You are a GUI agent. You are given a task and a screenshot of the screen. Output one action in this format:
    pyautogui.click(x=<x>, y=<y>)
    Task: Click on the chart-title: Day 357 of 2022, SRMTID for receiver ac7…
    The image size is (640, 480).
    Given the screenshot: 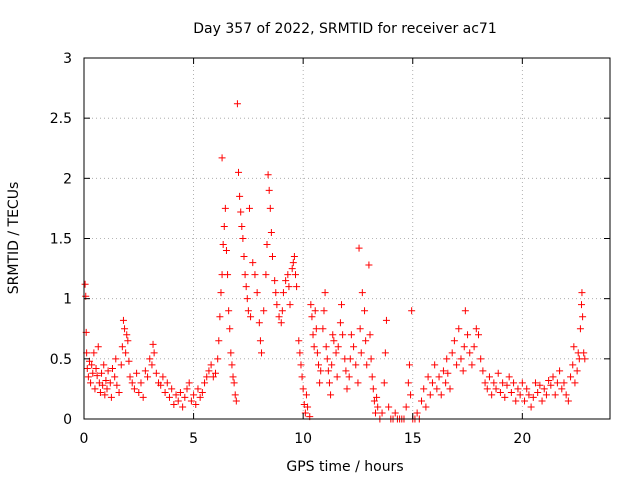 What is the action you would take?
    pyautogui.click(x=345, y=29)
    